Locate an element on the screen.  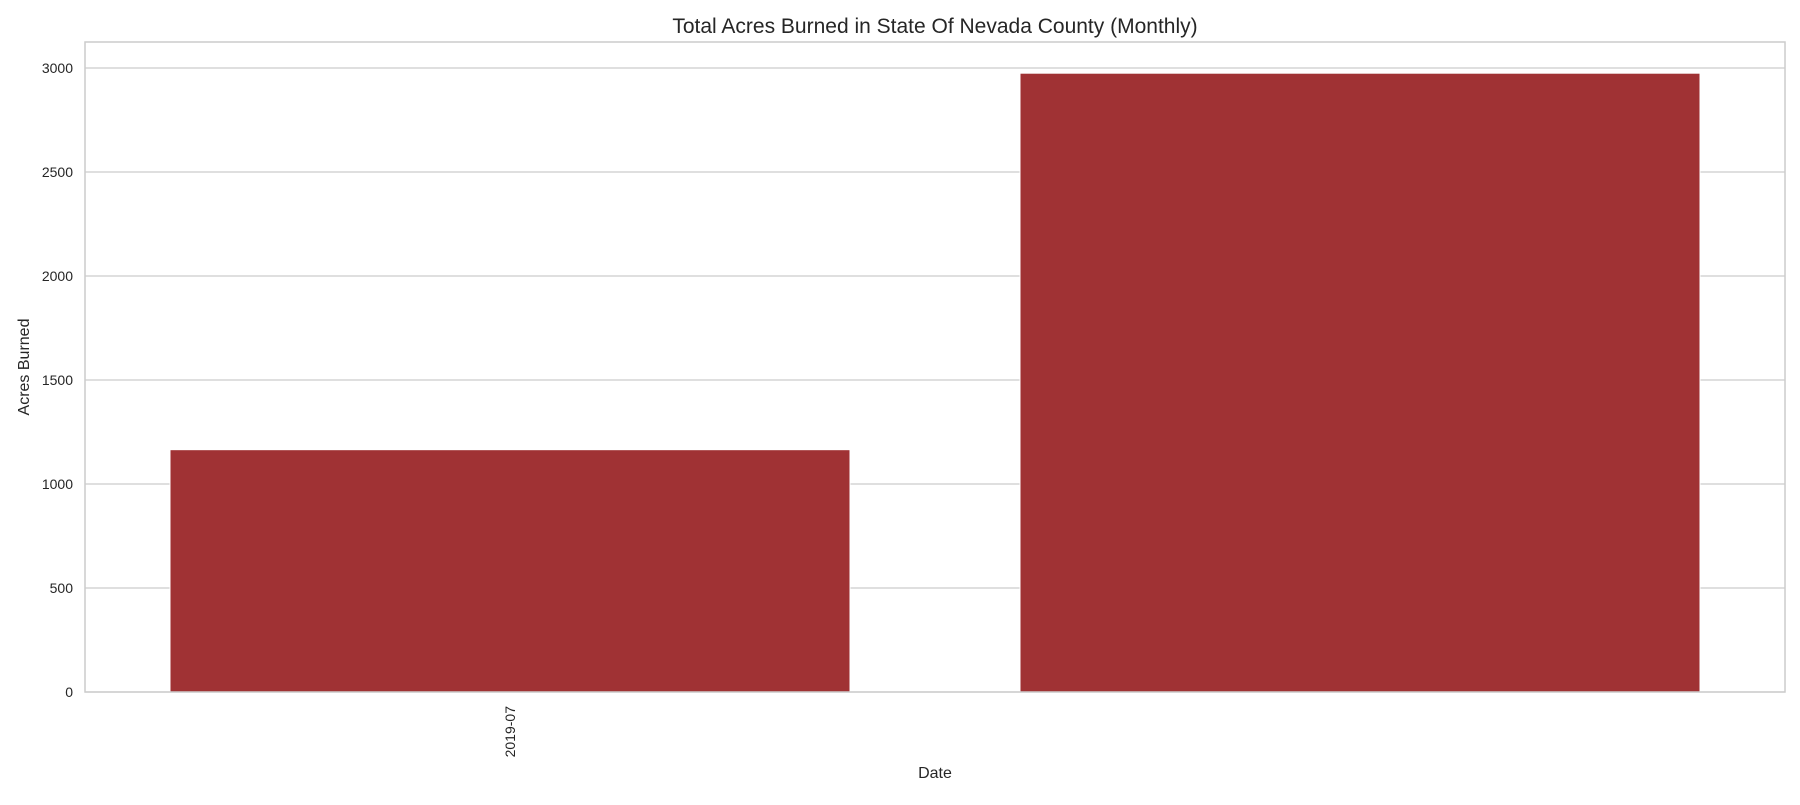
y-tick-label: 1000 is located at coordinates (57, 484).